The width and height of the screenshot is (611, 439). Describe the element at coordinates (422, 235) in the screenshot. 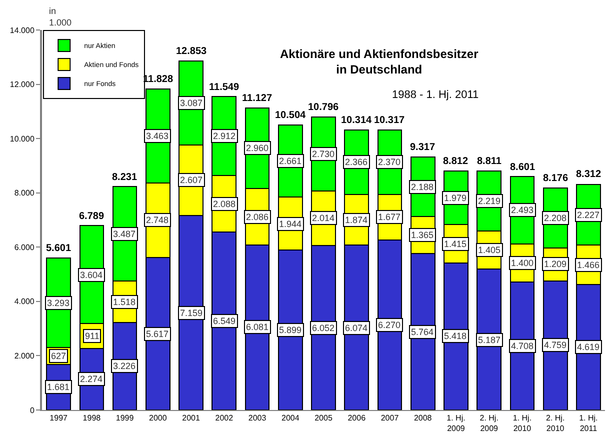

I see `data-label: 1.365` at that location.